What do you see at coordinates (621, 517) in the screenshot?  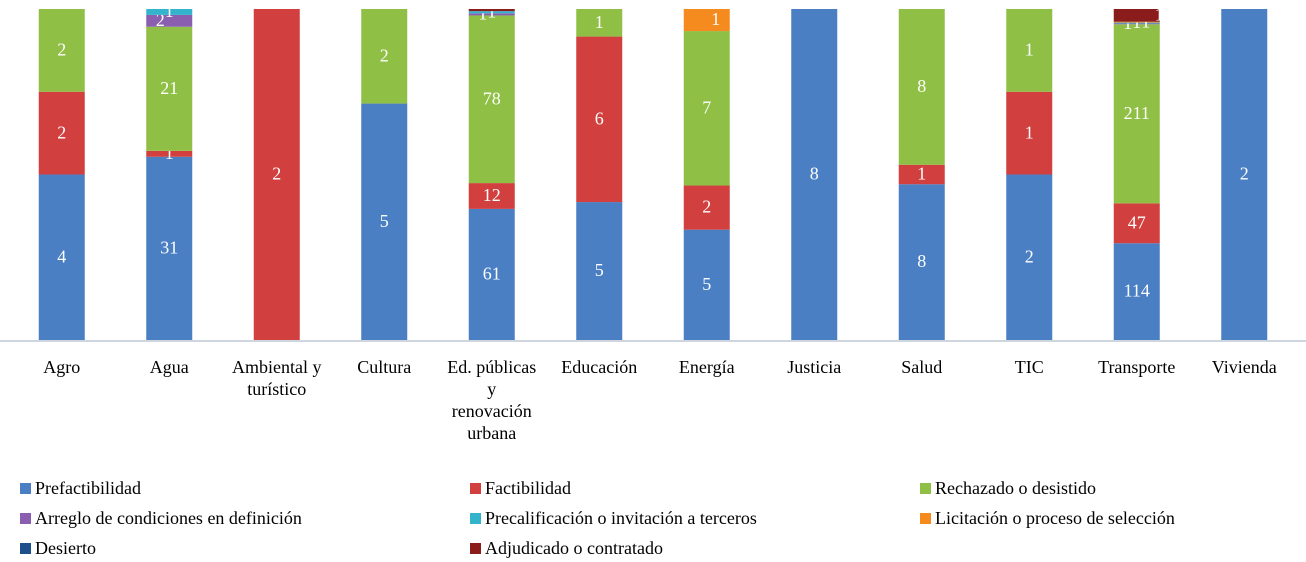 I see `legend-label: Precalificación o invitación a terceros` at bounding box center [621, 517].